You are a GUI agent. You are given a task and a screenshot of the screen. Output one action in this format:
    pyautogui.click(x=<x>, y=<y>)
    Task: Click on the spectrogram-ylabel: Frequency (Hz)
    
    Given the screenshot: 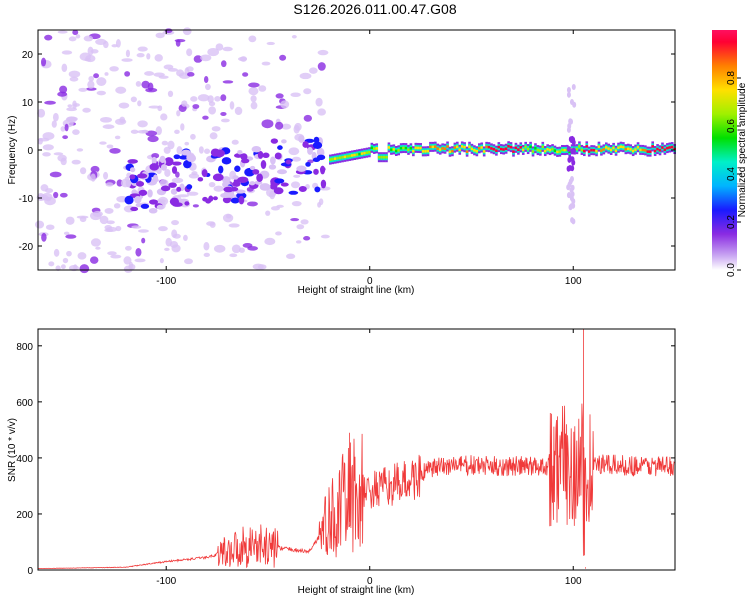 What is the action you would take?
    pyautogui.click(x=12, y=150)
    